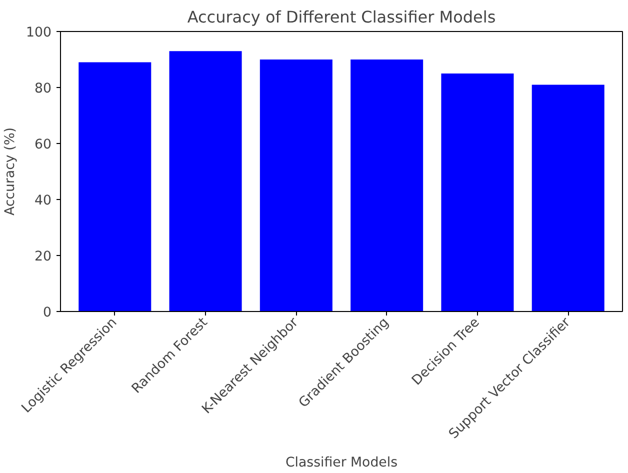 The width and height of the screenshot is (628, 473). I want to click on x-axis-title: Classifier Models, so click(341, 462).